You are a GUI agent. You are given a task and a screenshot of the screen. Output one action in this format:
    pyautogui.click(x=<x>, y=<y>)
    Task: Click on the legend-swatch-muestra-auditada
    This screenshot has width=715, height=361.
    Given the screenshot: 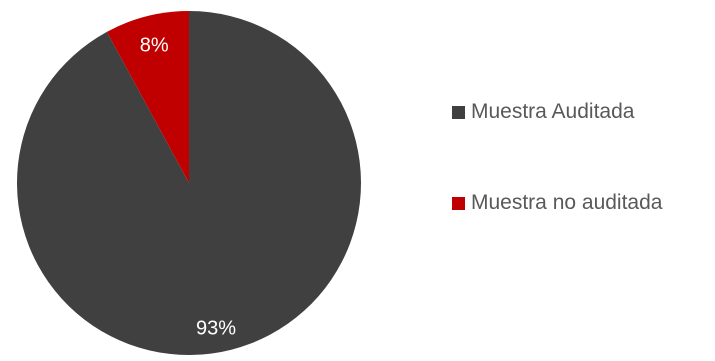 What is the action you would take?
    pyautogui.click(x=458, y=112)
    